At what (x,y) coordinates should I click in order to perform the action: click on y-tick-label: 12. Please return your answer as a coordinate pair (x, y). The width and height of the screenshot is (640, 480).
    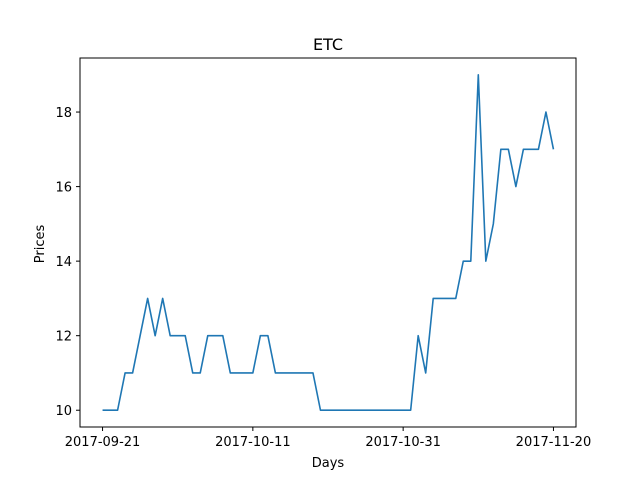
    Looking at the image, I should click on (63, 337).